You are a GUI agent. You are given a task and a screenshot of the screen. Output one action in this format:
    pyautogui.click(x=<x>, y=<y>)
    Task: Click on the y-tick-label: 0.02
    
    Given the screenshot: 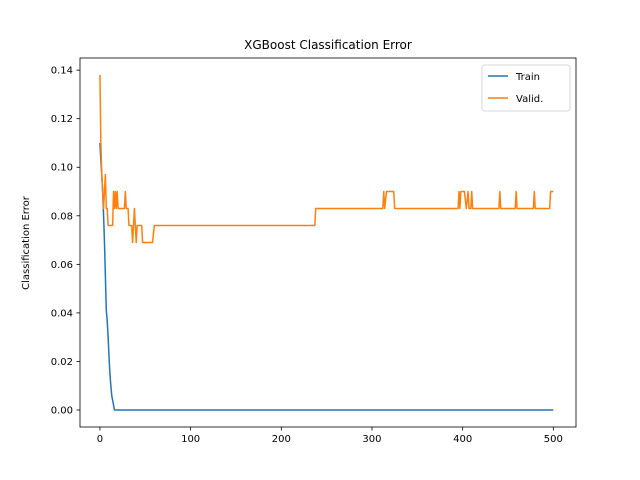 What is the action you would take?
    pyautogui.click(x=62, y=362)
    